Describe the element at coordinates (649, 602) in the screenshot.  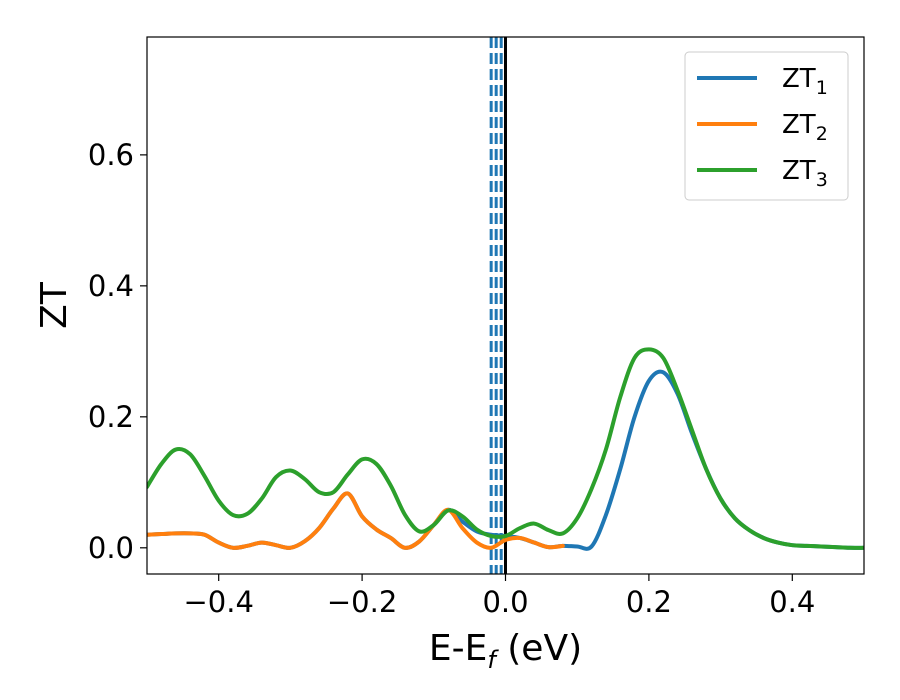
I see `x-tick-label: 0.2` at that location.